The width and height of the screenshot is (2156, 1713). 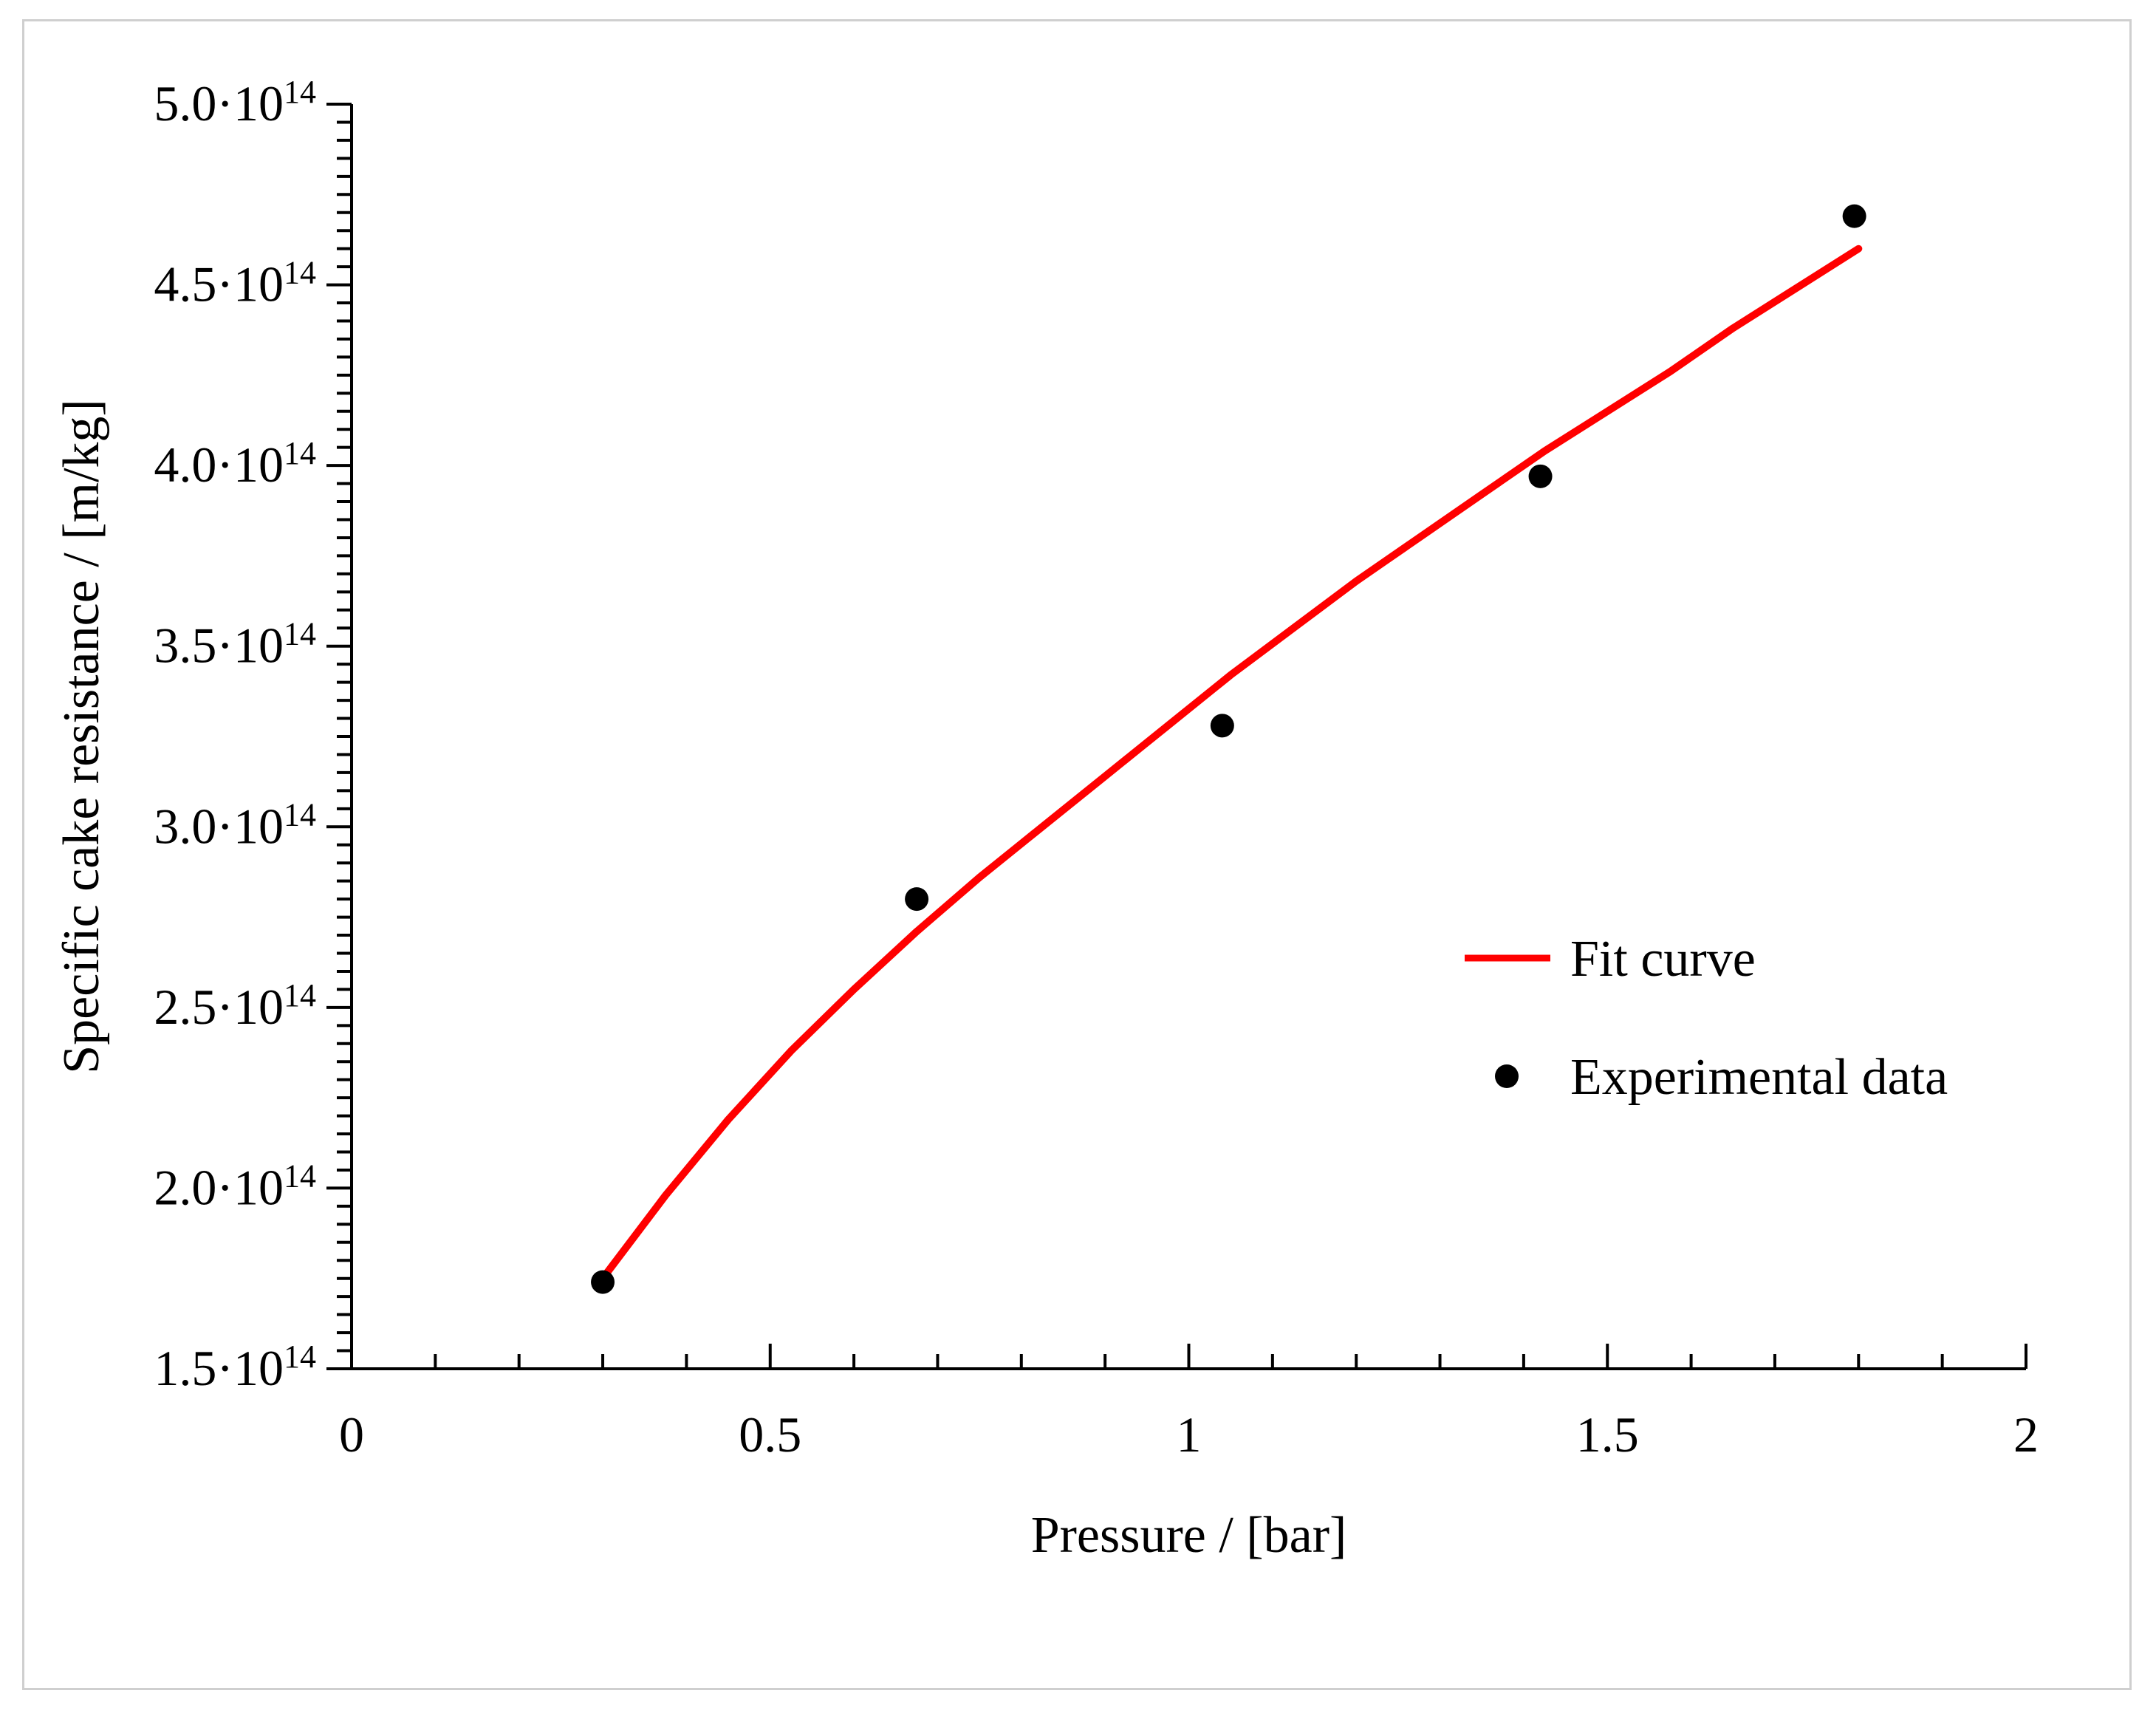 What do you see at coordinates (1607, 1434) in the screenshot?
I see `x-tick-label: 1.5` at bounding box center [1607, 1434].